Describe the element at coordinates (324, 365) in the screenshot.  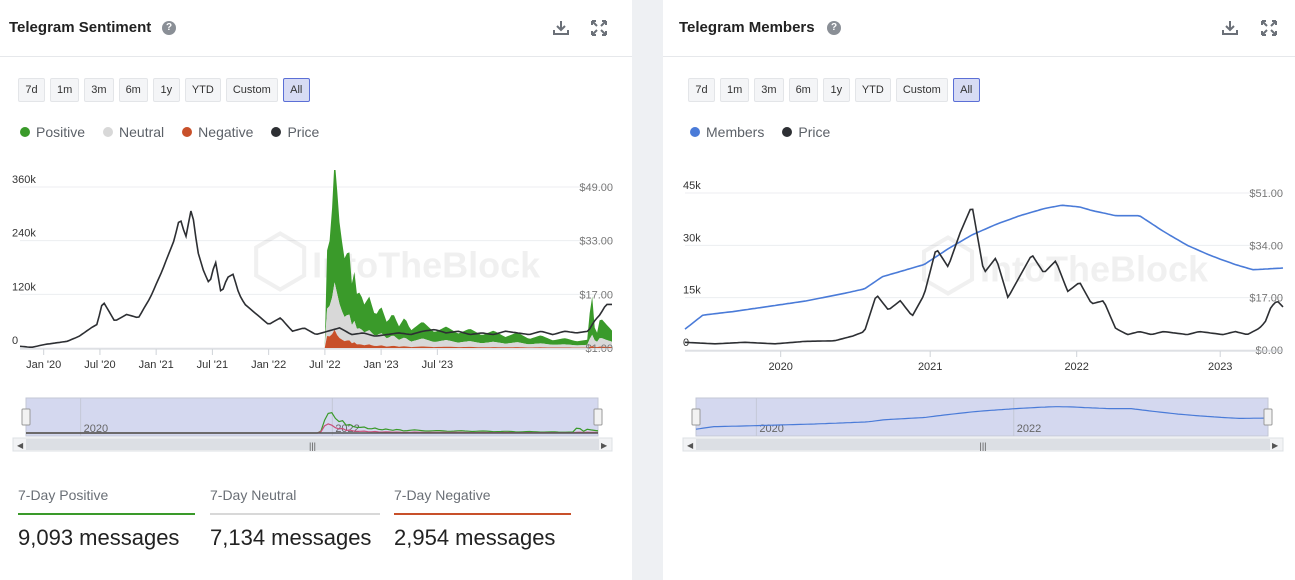
I see `x-tick-label: Jul '22` at that location.